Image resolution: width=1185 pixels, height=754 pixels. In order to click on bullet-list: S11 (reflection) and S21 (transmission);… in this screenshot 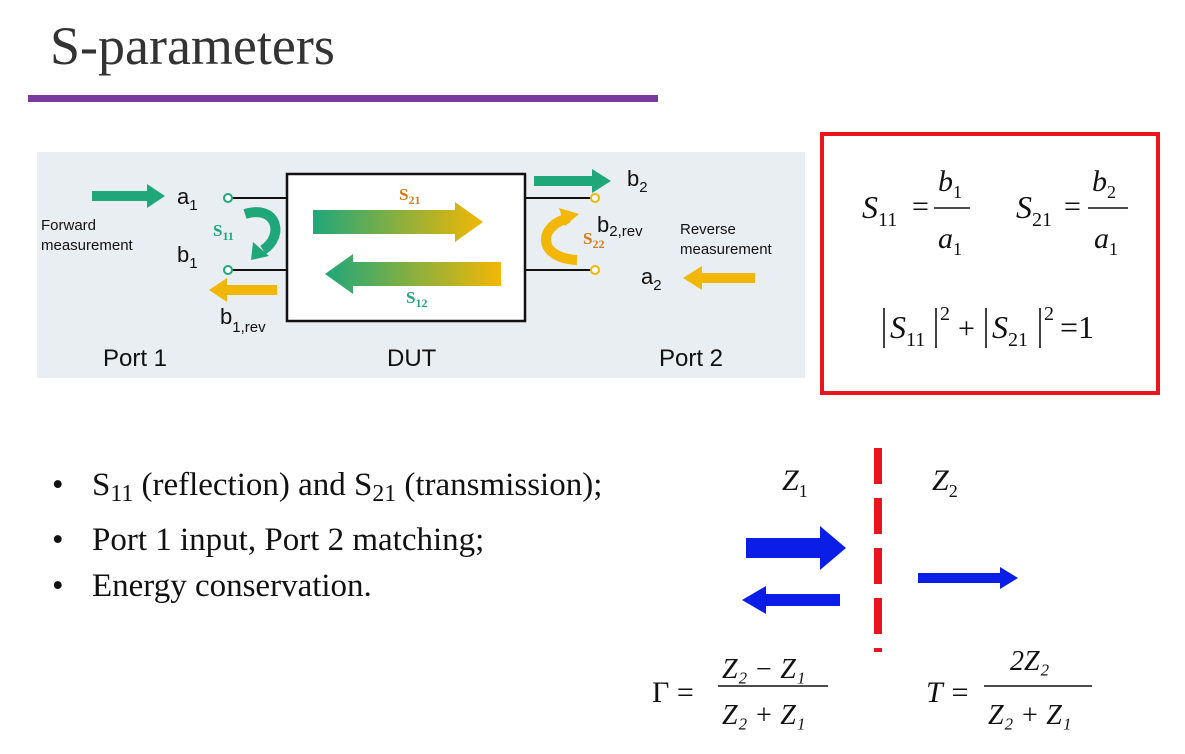, I will do `click(327, 535)`.